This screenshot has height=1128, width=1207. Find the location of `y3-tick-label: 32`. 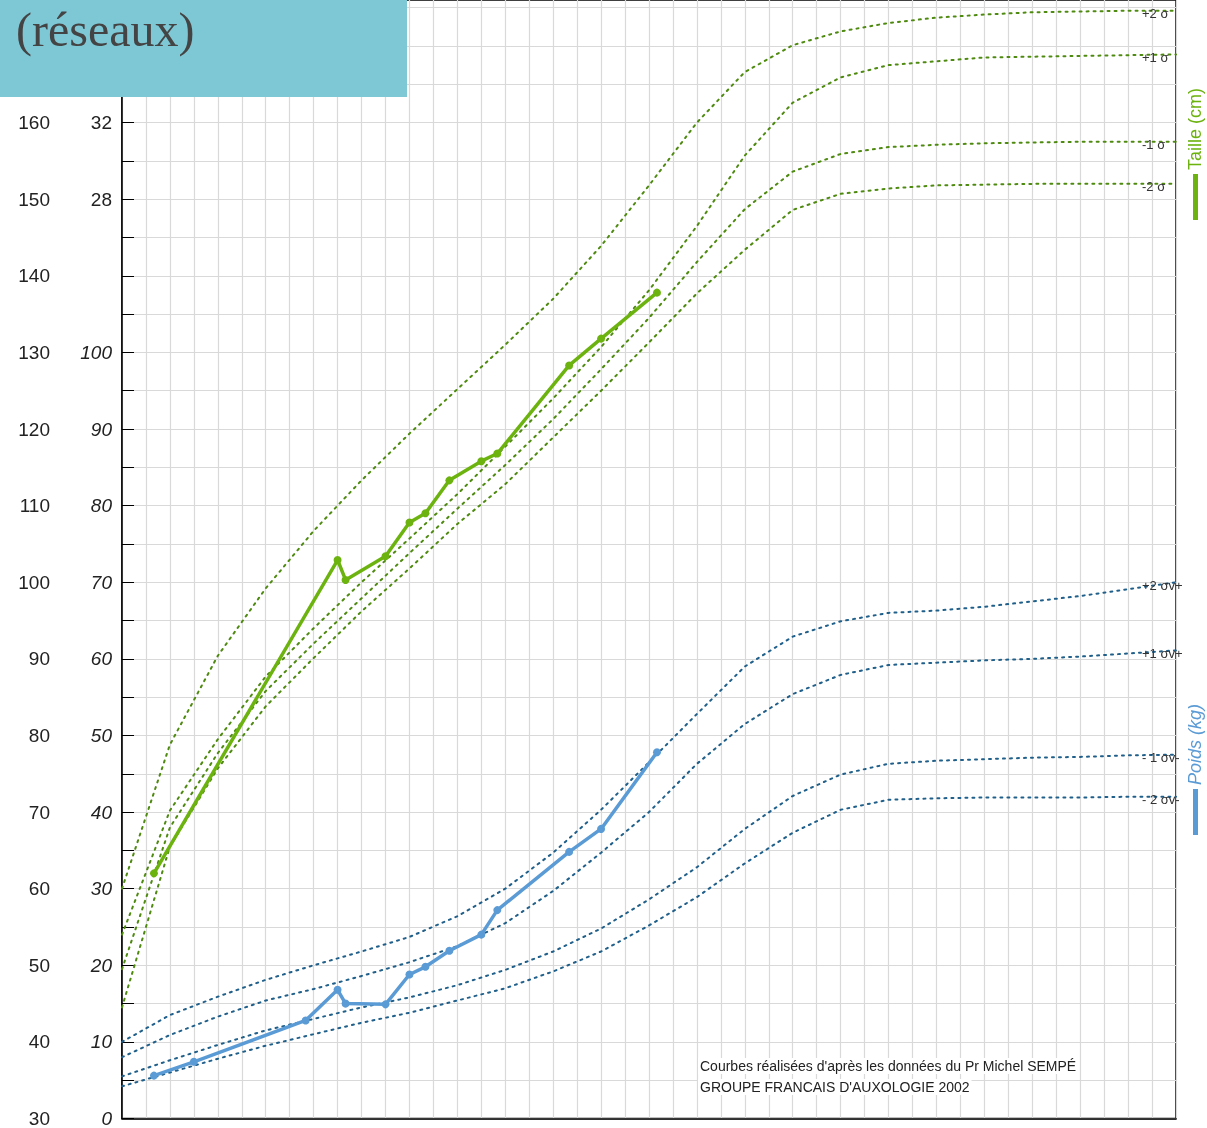

y3-tick-label: 32 is located at coordinates (101, 123).